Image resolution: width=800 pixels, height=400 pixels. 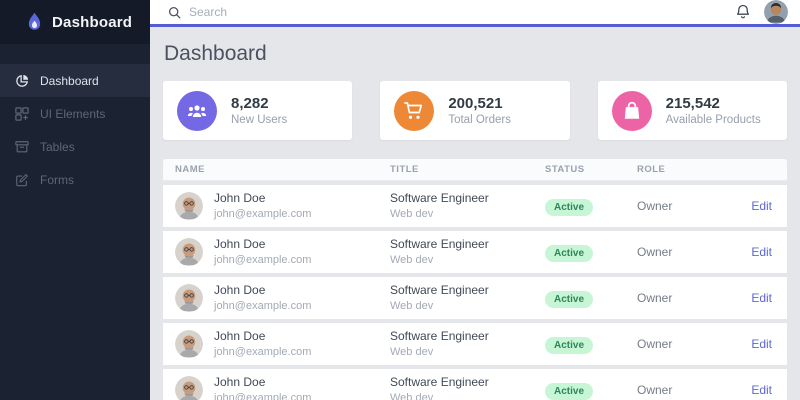 What do you see at coordinates (22, 80) in the screenshot?
I see `pie-chart-icon` at bounding box center [22, 80].